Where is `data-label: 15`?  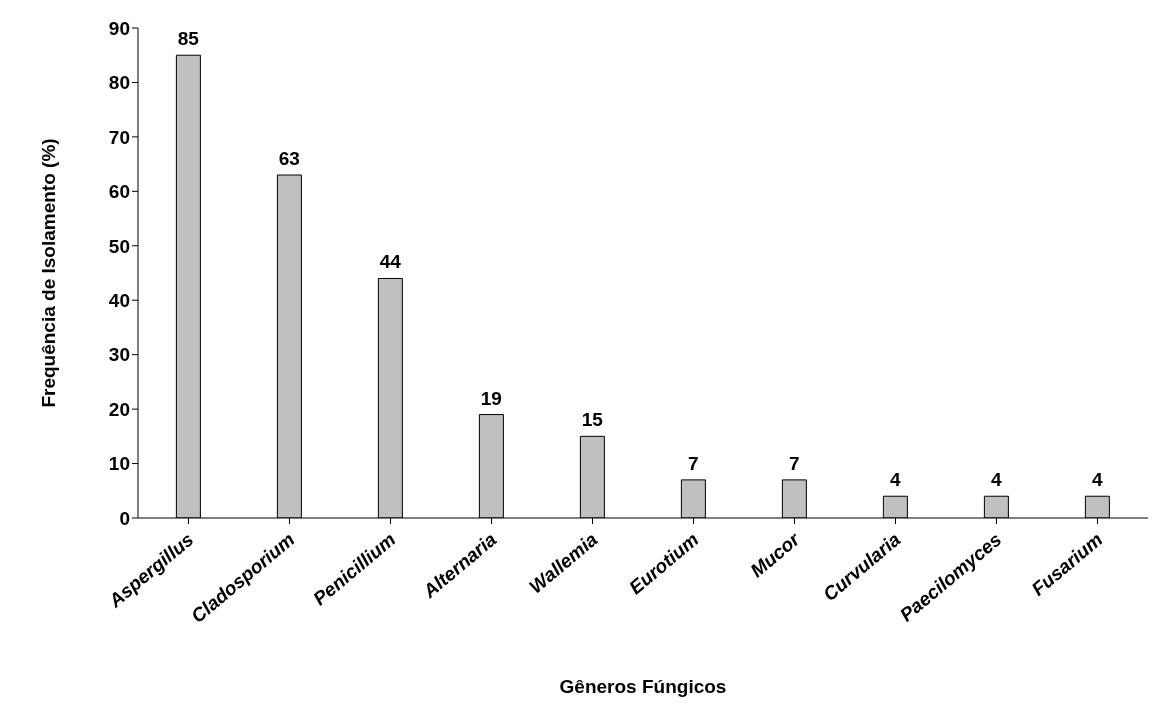 data-label: 15 is located at coordinates (592, 420).